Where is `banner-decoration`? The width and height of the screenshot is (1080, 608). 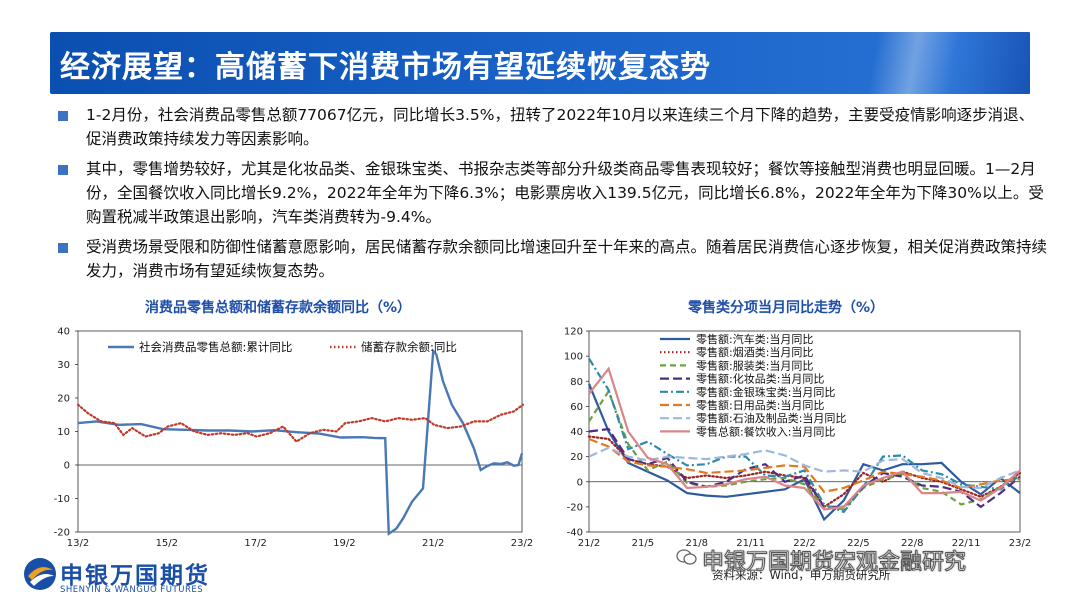 banner-decoration is located at coordinates (900, 63).